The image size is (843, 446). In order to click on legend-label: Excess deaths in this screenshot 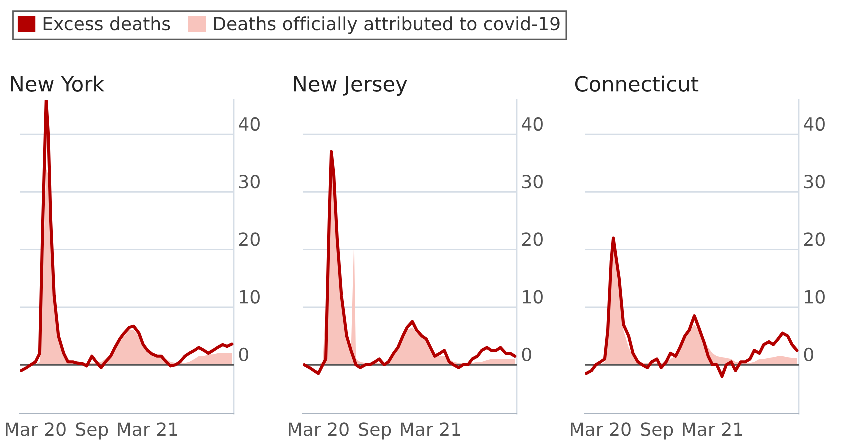, I will do `click(107, 23)`.